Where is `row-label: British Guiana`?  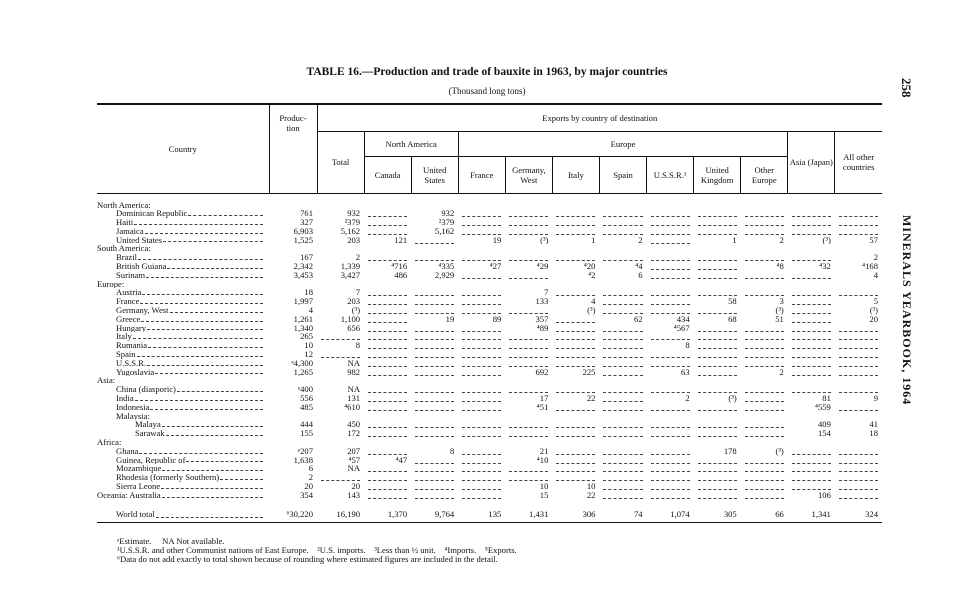
row-label: British Guiana is located at coordinates (183, 266).